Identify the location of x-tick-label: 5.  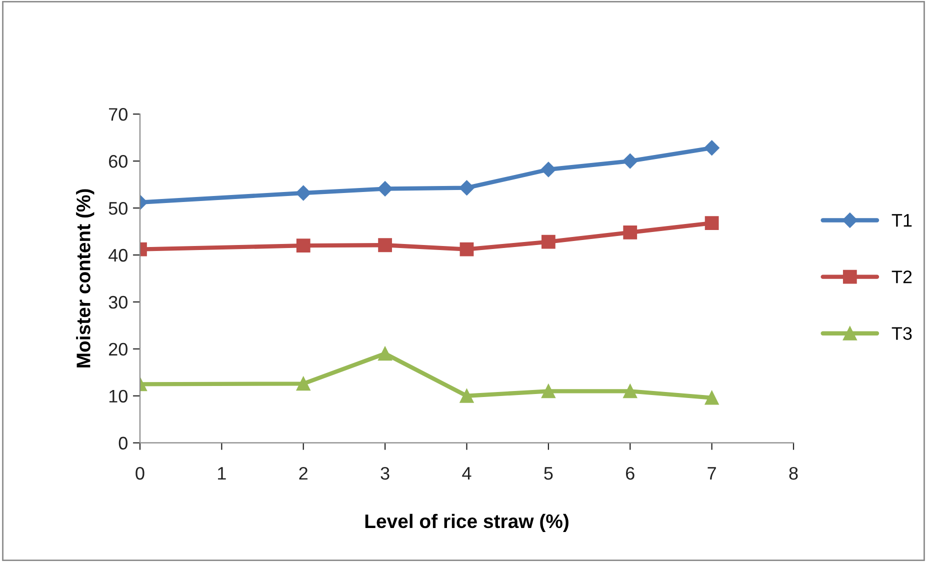
(548, 473).